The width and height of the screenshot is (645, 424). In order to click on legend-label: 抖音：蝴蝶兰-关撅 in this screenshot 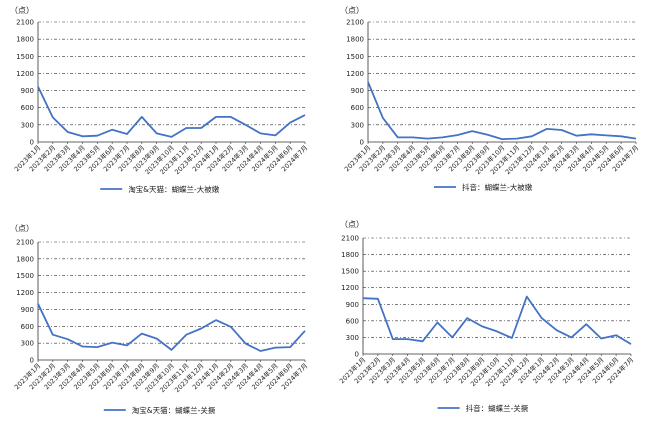, I will do `click(497, 408)`.